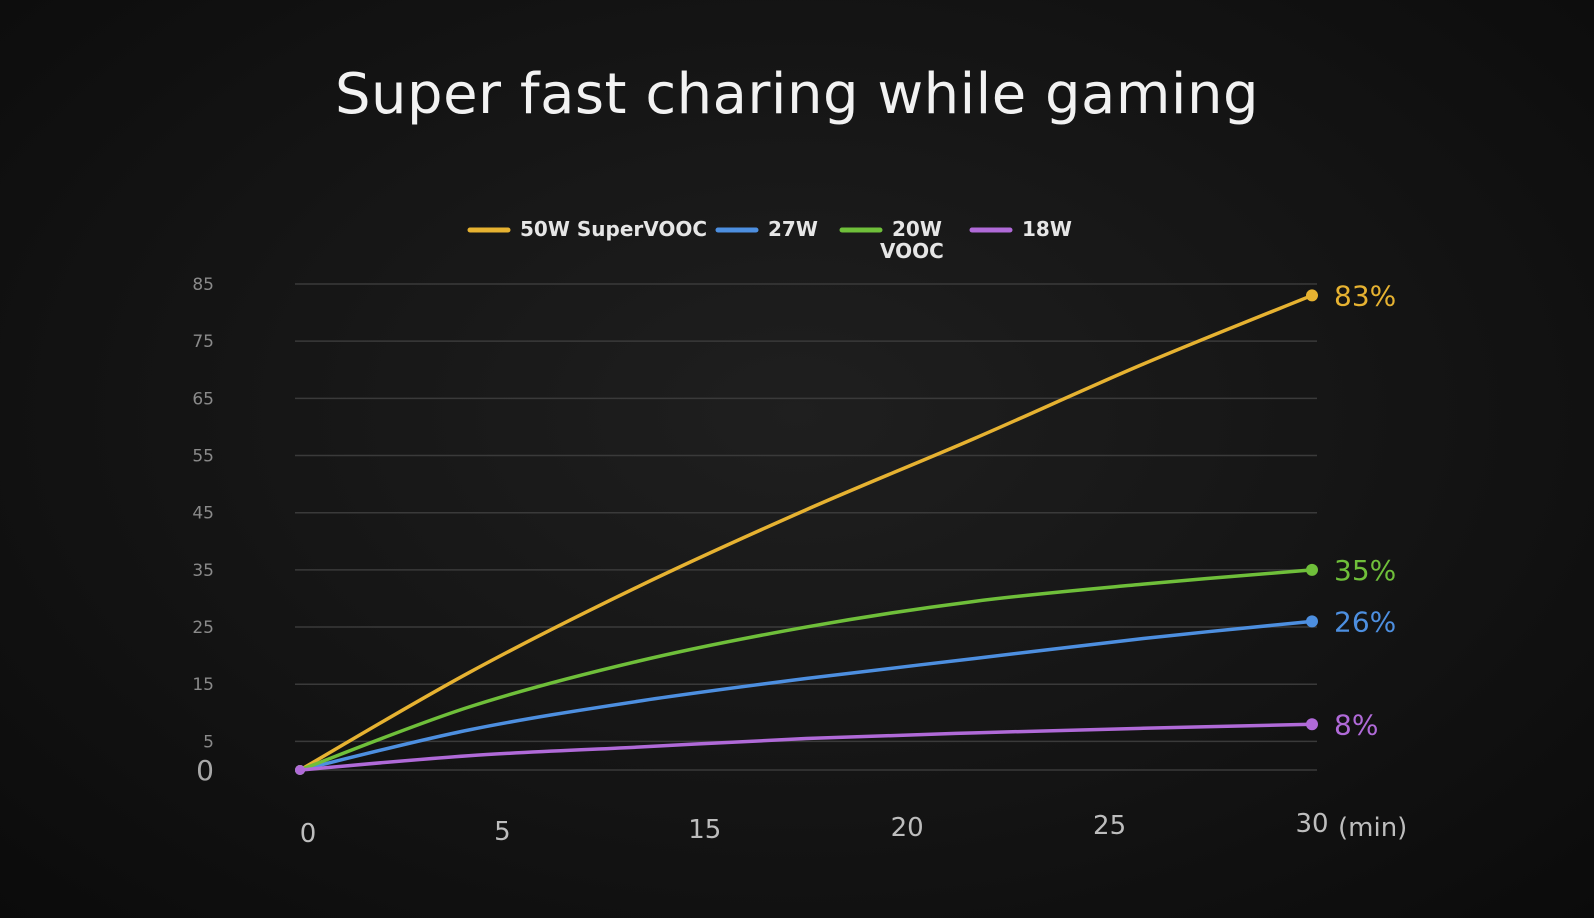 The image size is (1594, 918). What do you see at coordinates (203, 457) in the screenshot?
I see `y-tick-label: 55` at bounding box center [203, 457].